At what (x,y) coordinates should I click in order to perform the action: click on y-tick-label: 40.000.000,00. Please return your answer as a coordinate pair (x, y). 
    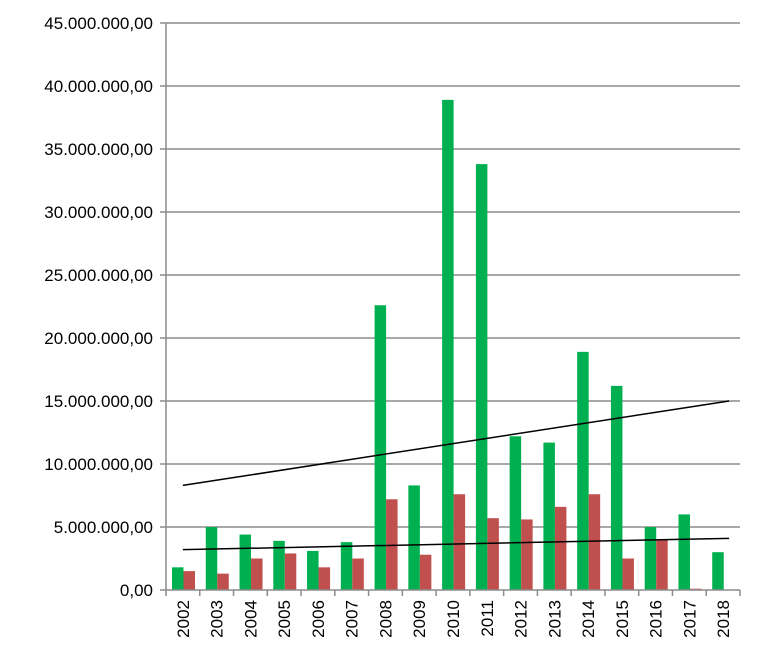
    Looking at the image, I should click on (98, 86).